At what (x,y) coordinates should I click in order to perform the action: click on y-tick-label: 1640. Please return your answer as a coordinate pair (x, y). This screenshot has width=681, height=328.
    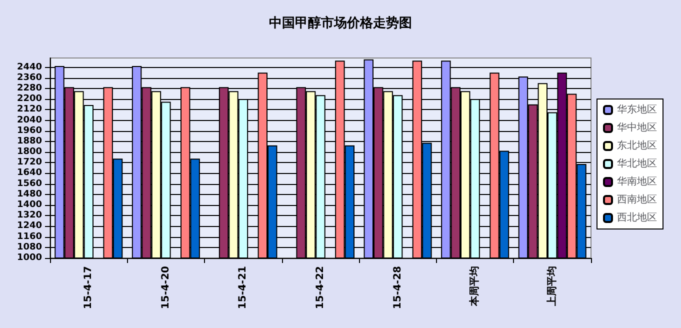
    Looking at the image, I should click on (29, 173).